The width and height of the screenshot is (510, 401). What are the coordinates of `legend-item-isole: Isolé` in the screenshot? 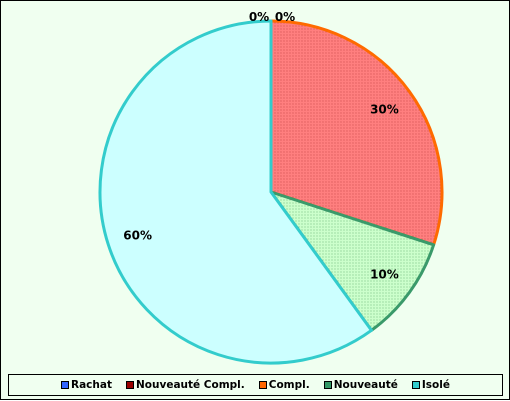 It's located at (430, 385).